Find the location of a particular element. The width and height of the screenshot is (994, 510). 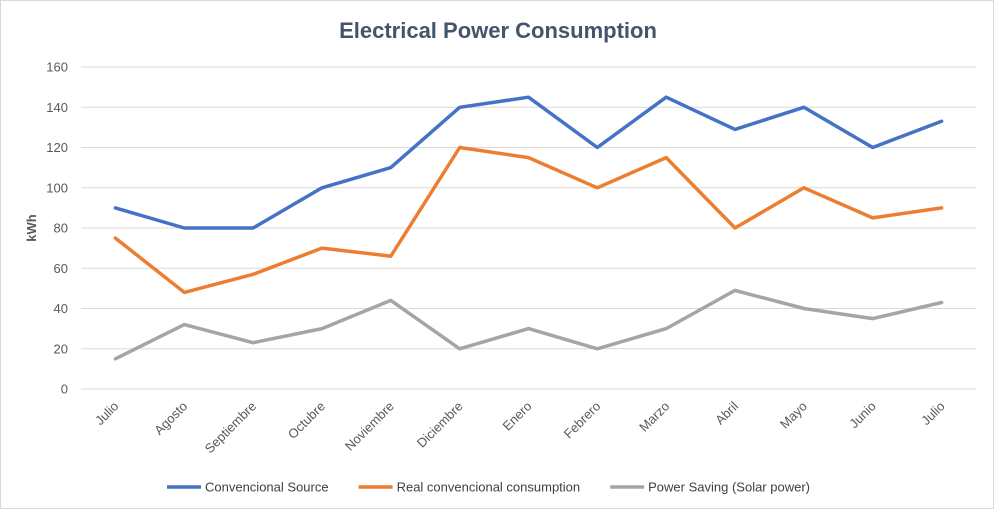

y-tick-label: 60 is located at coordinates (61, 268).